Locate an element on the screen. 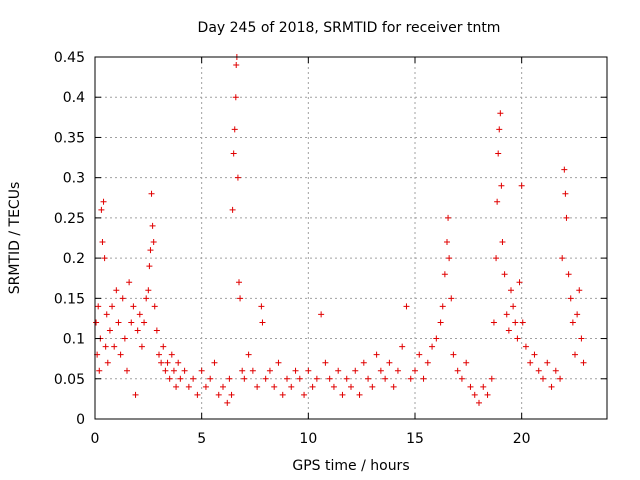 This screenshot has height=480, width=640. x-tick-label: 20 is located at coordinates (522, 439).